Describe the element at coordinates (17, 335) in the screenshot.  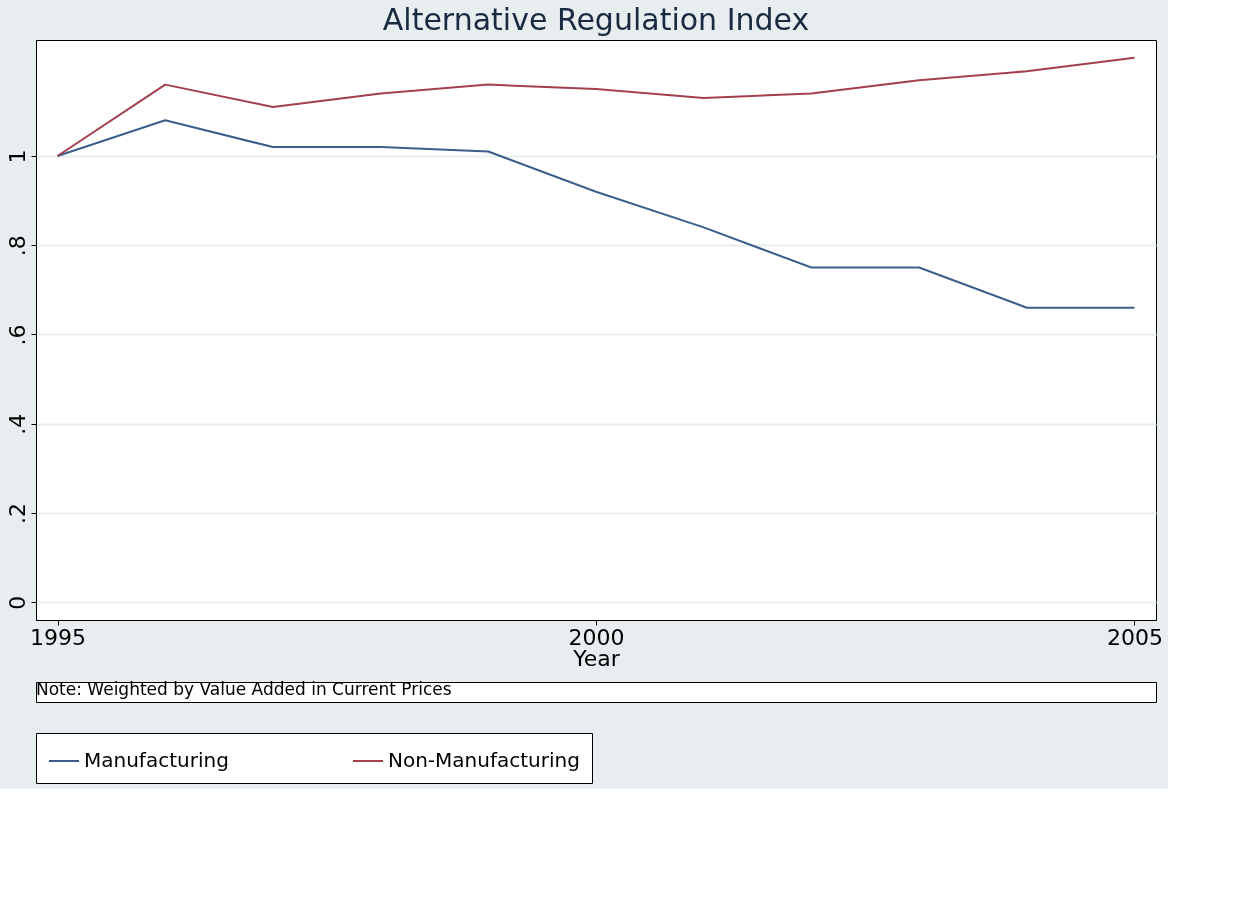
I see `y-tick-label: .6` at that location.